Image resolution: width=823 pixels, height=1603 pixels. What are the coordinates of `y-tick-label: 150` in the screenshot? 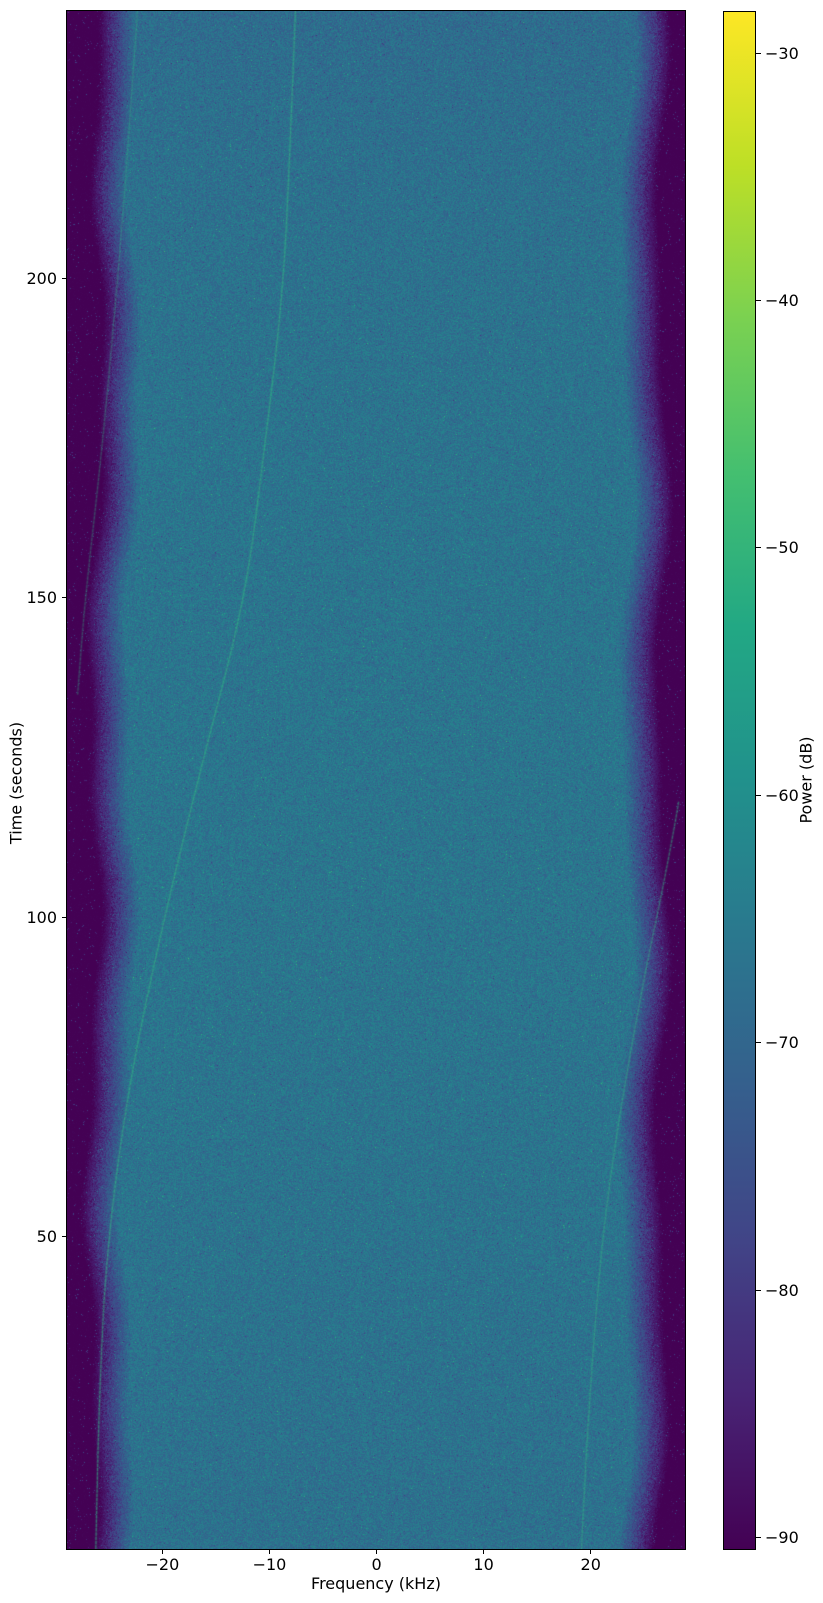 It's located at (41, 598).